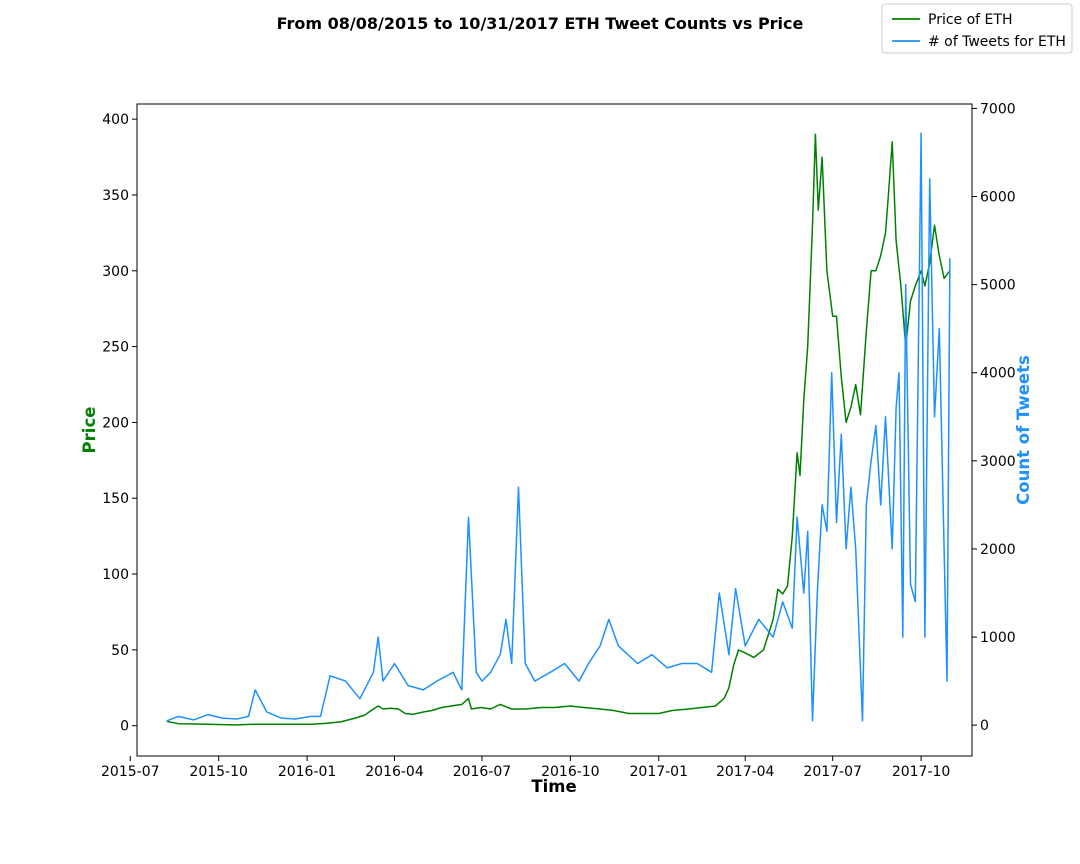 This screenshot has width=1080, height=864. I want to click on y-left-tick-label: 50, so click(120, 651).